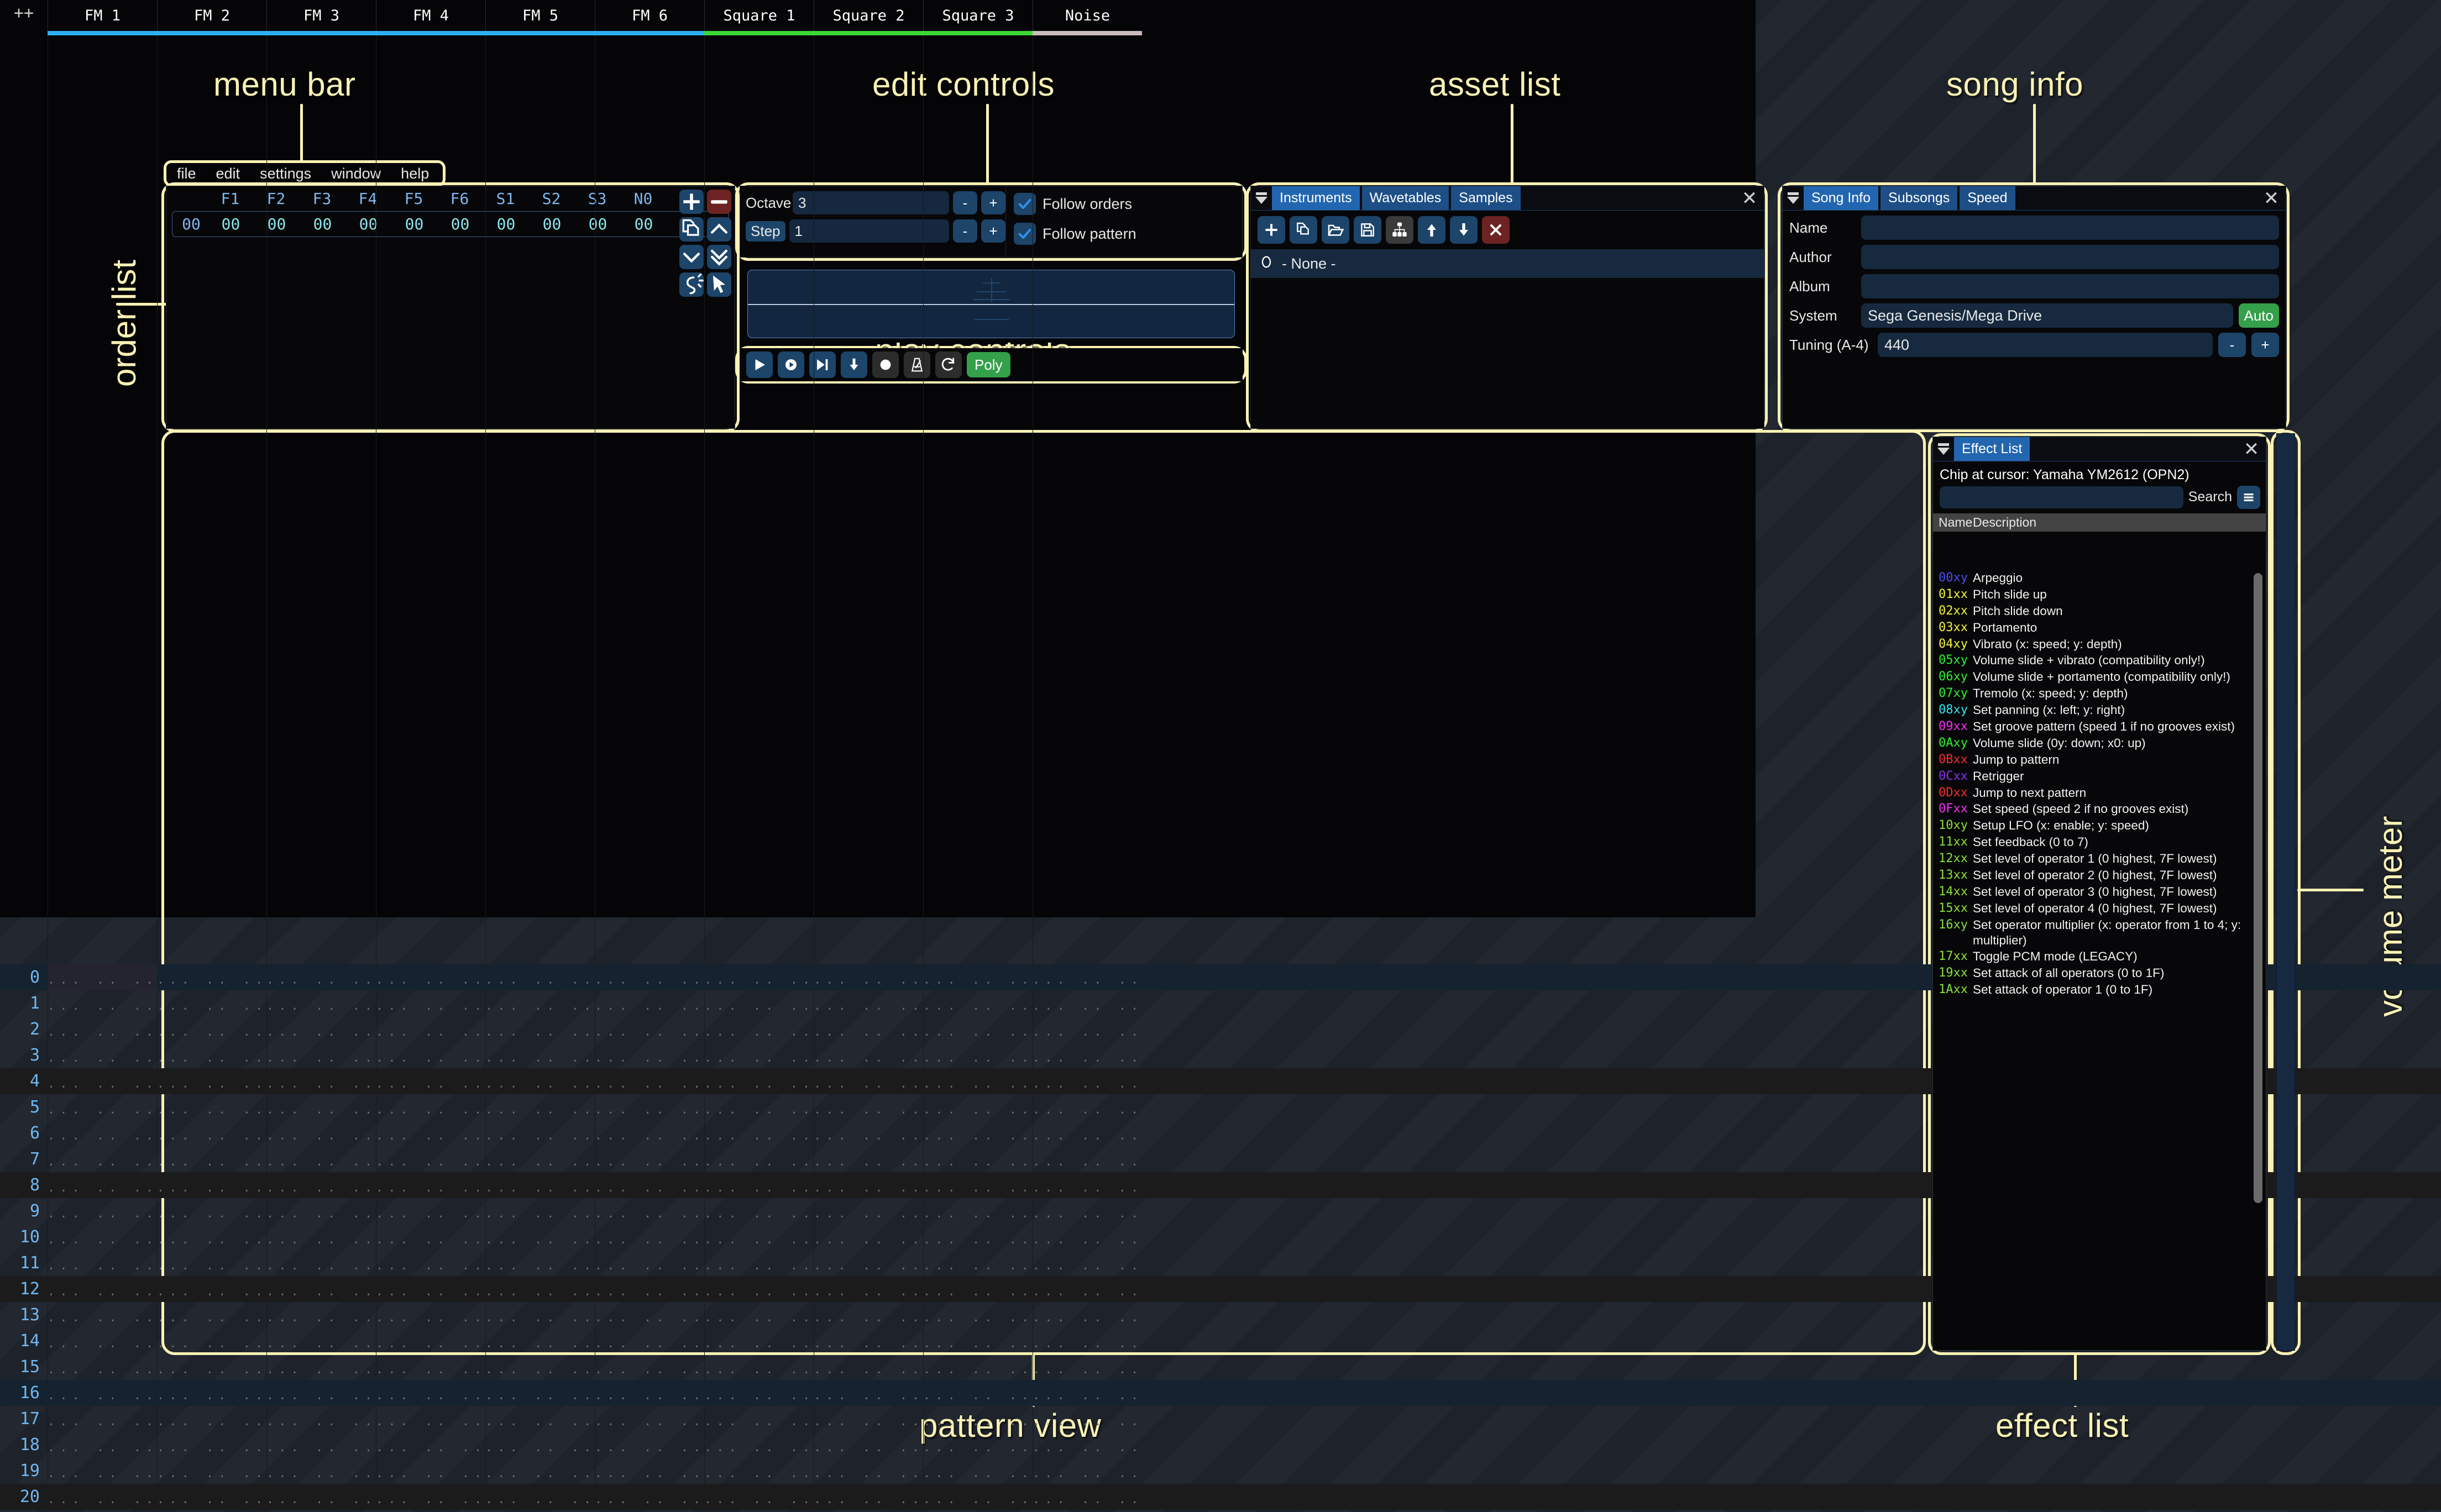 The image size is (2441, 1512). Describe the element at coordinates (430, 16) in the screenshot. I see `pattern-channel-header-4: FM 4` at that location.